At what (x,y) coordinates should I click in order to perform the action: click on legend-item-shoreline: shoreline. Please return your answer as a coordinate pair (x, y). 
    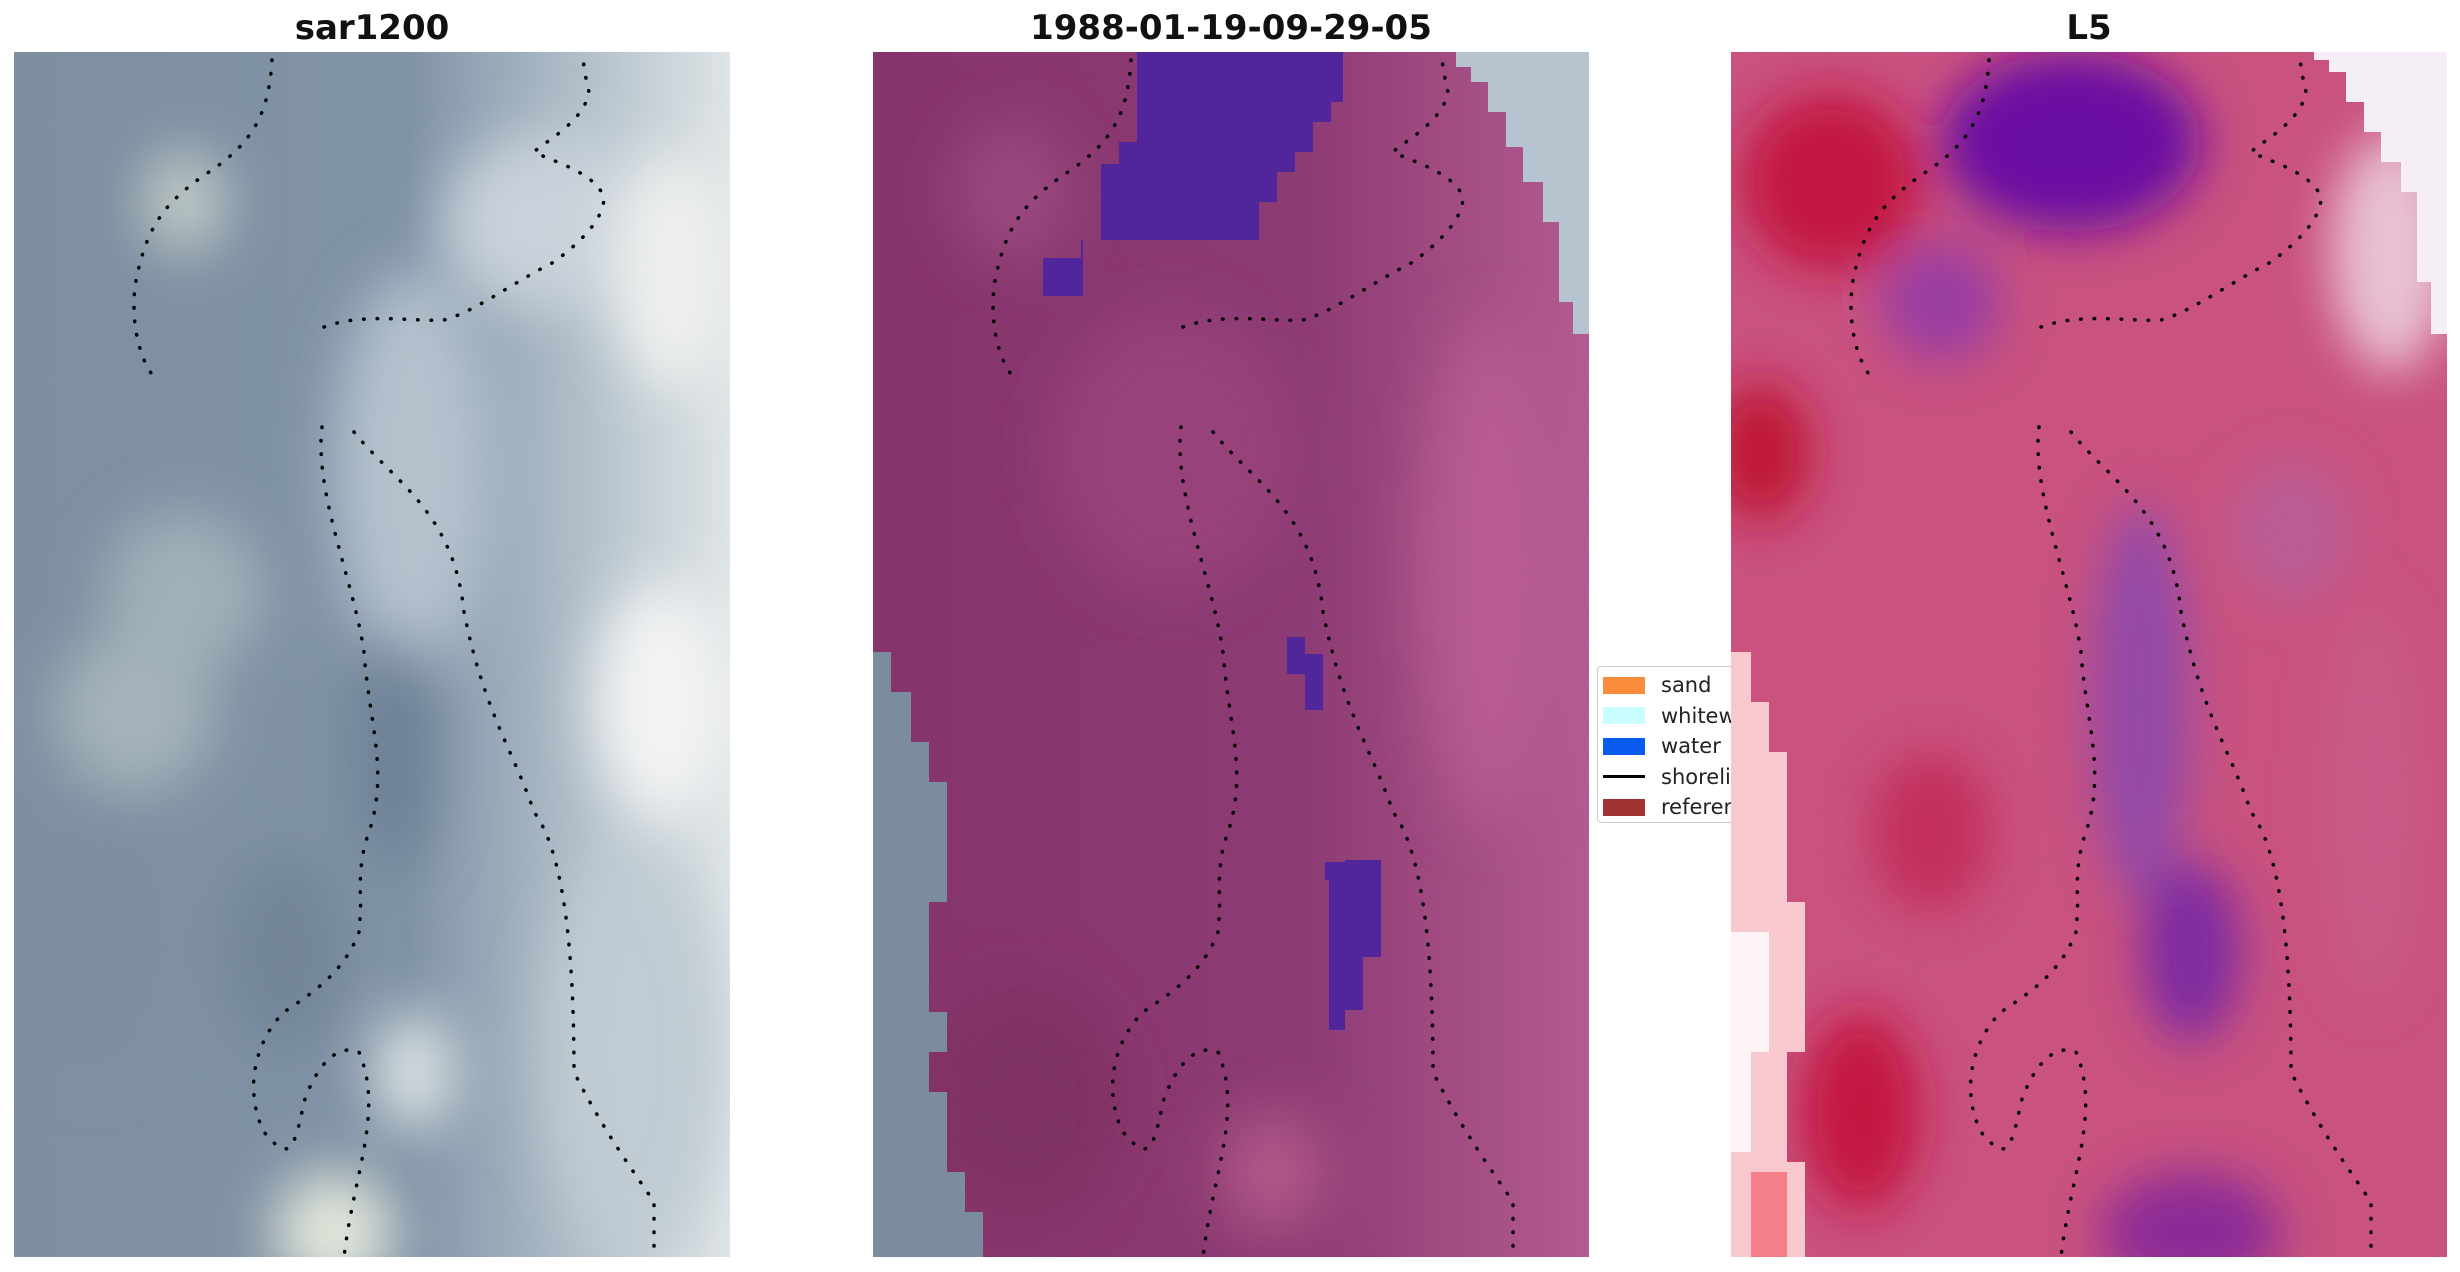
    Looking at the image, I should click on (1664, 777).